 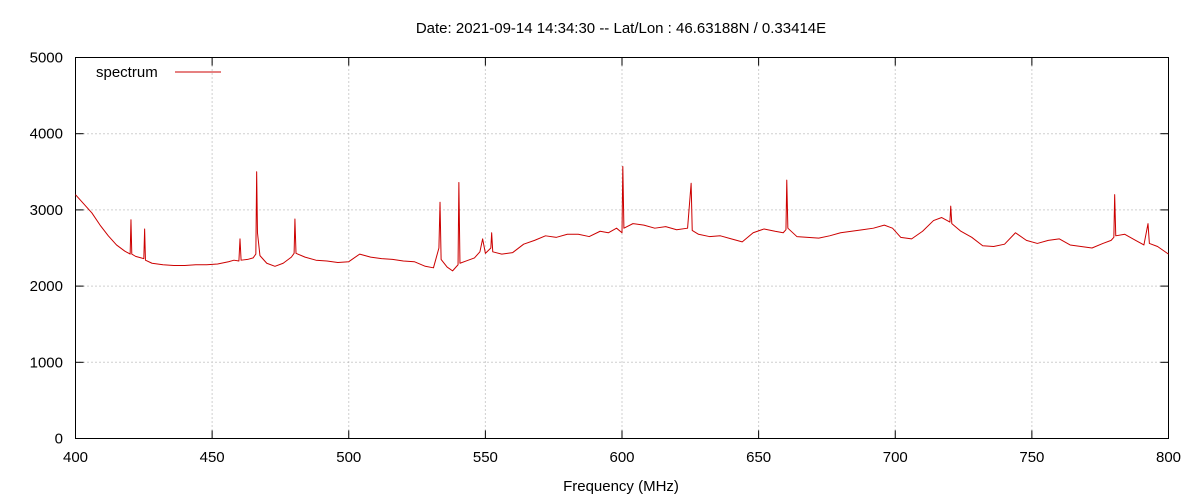 What do you see at coordinates (46, 362) in the screenshot?
I see `y-tick-label: 1000` at bounding box center [46, 362].